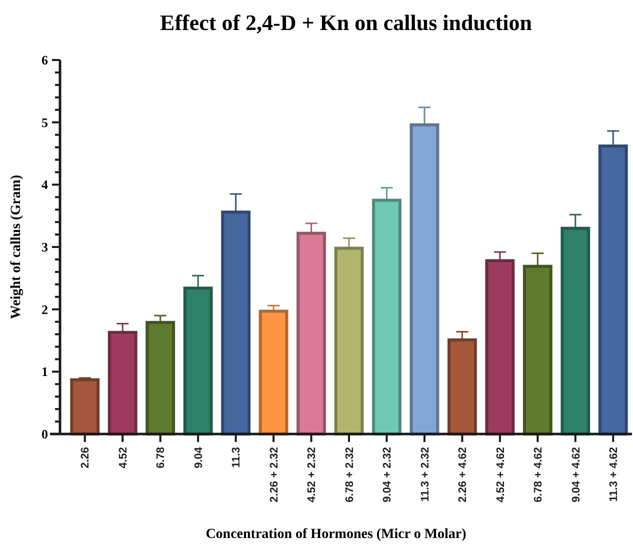 The width and height of the screenshot is (633, 546). Describe the element at coordinates (45, 184) in the screenshot. I see `y-tick-label: 4` at that location.